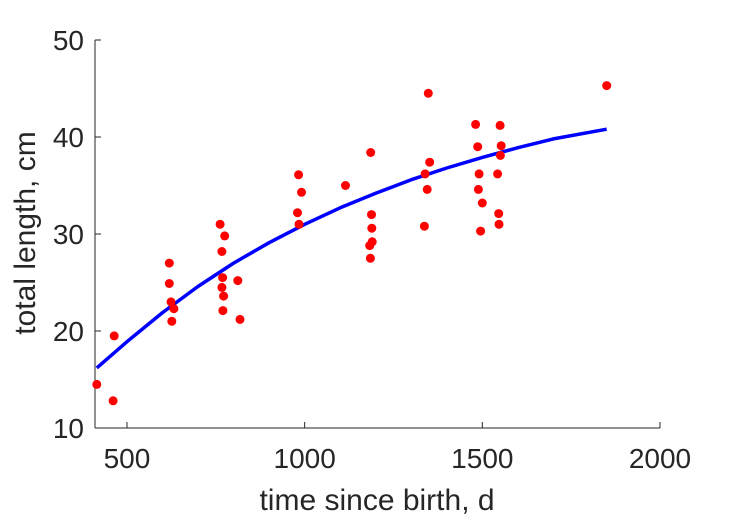 This screenshot has height=521, width=729. What do you see at coordinates (68, 137) in the screenshot?
I see `y-tick-label: 40` at bounding box center [68, 137].